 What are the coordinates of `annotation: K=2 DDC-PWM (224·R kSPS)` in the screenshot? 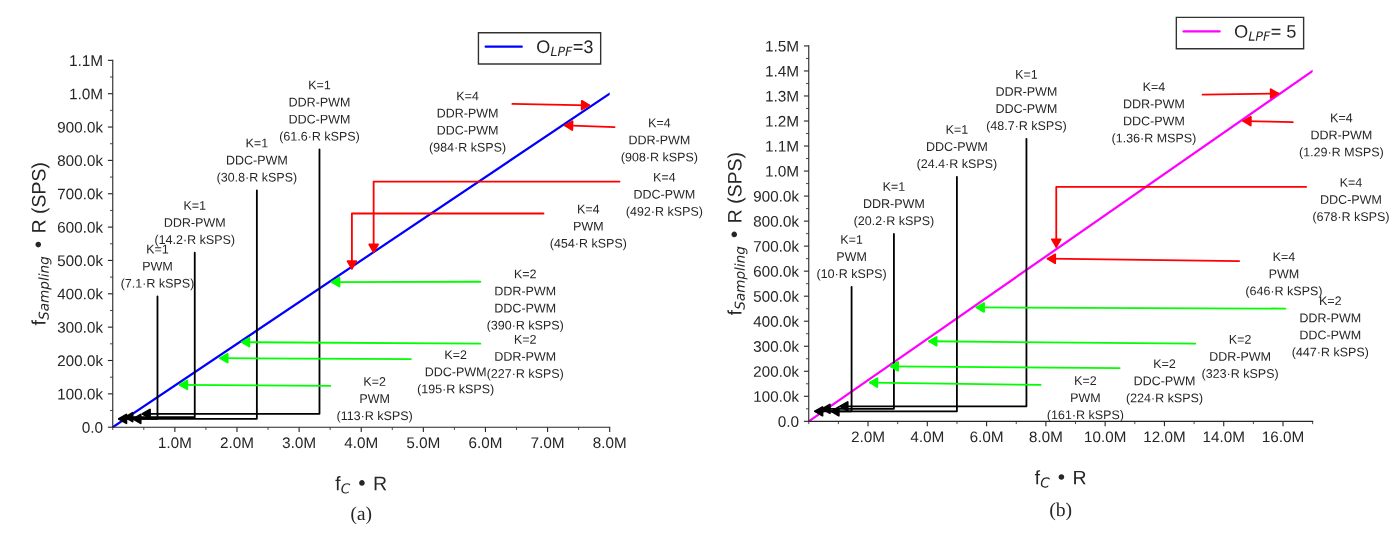 It's located at (1164, 382).